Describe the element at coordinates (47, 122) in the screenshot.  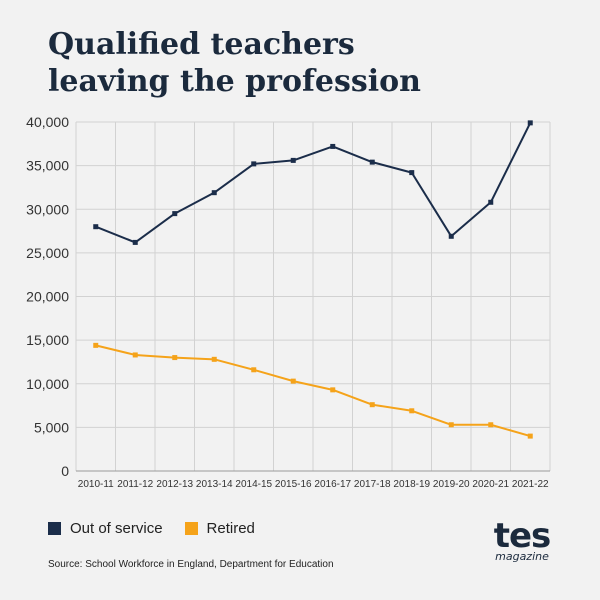
I see `y-tick-label: 40,000` at that location.